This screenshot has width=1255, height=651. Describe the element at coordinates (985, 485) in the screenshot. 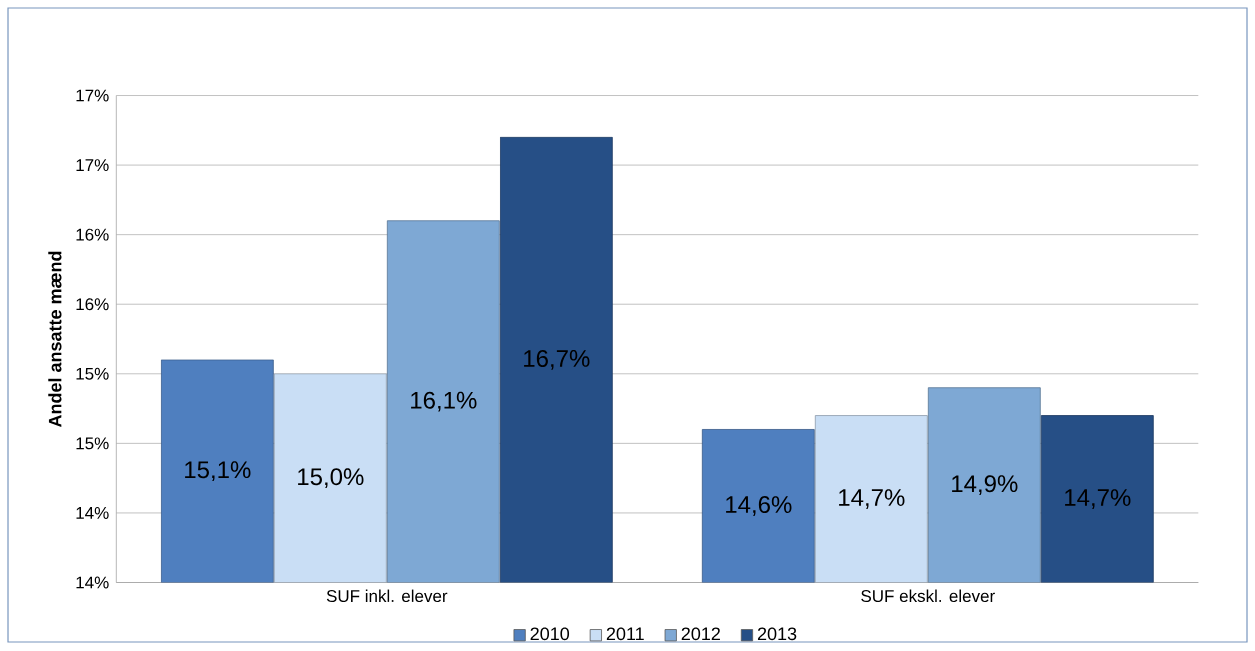

I see `data-label: 14,9%` at that location.